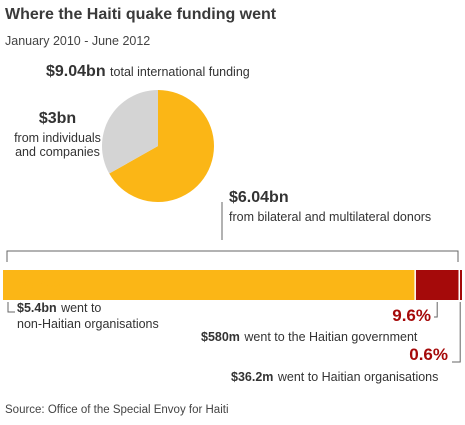 This screenshot has width=465, height=425. I want to click on bracket-bar-top, so click(232, 256).